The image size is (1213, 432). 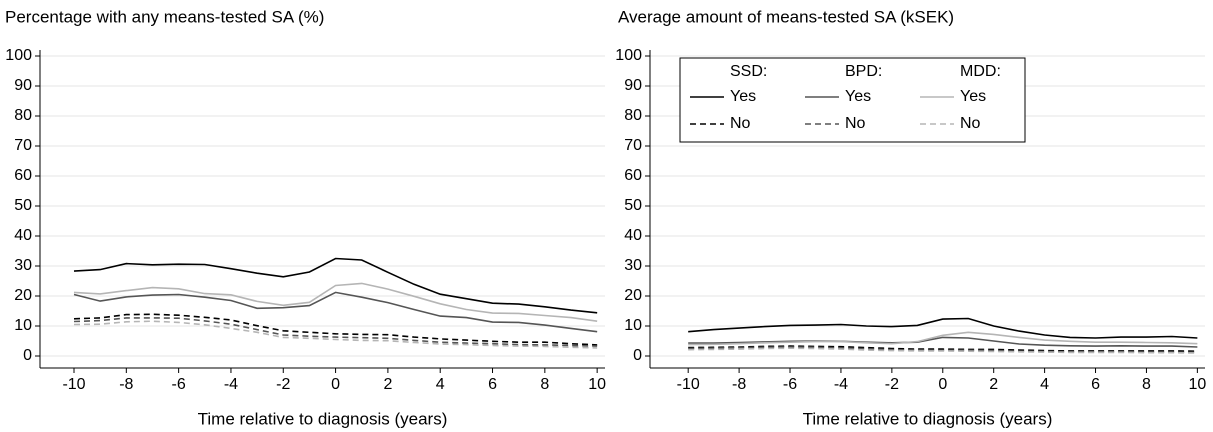 I want to click on chart-title: Average amount of means-tested SA (kSEK), so click(x=786, y=16).